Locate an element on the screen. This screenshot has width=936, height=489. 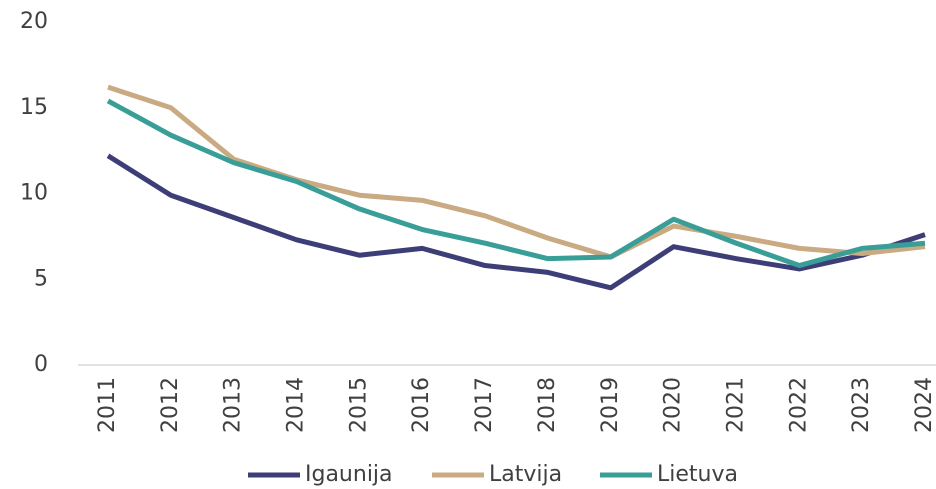
y-tick-label: 0 is located at coordinates (41, 364).